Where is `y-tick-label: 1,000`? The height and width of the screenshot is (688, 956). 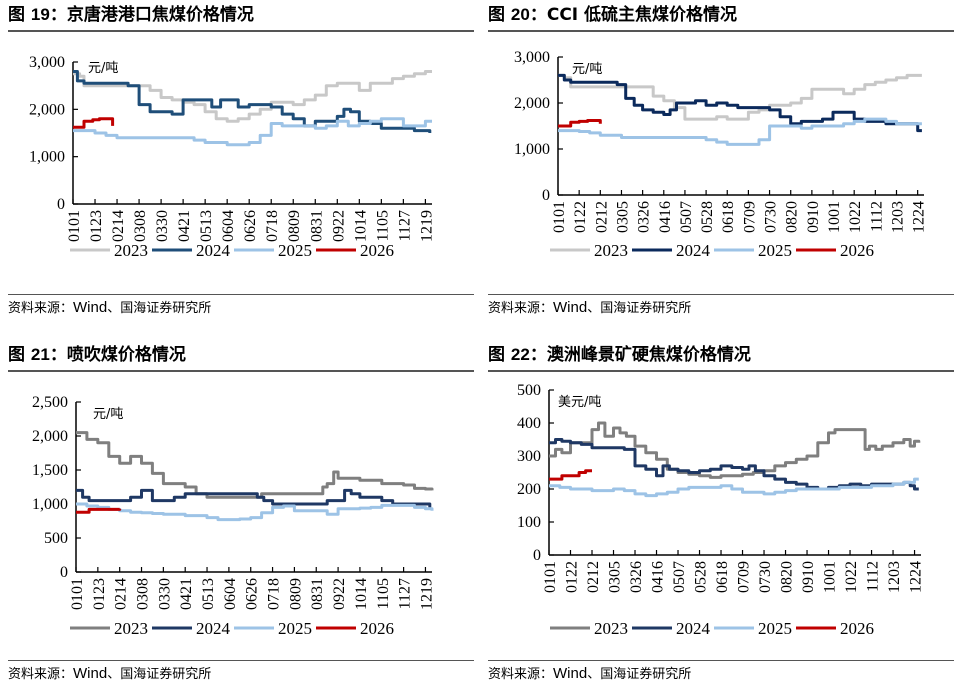
y-tick-label: 1,000 is located at coordinates (532, 149).